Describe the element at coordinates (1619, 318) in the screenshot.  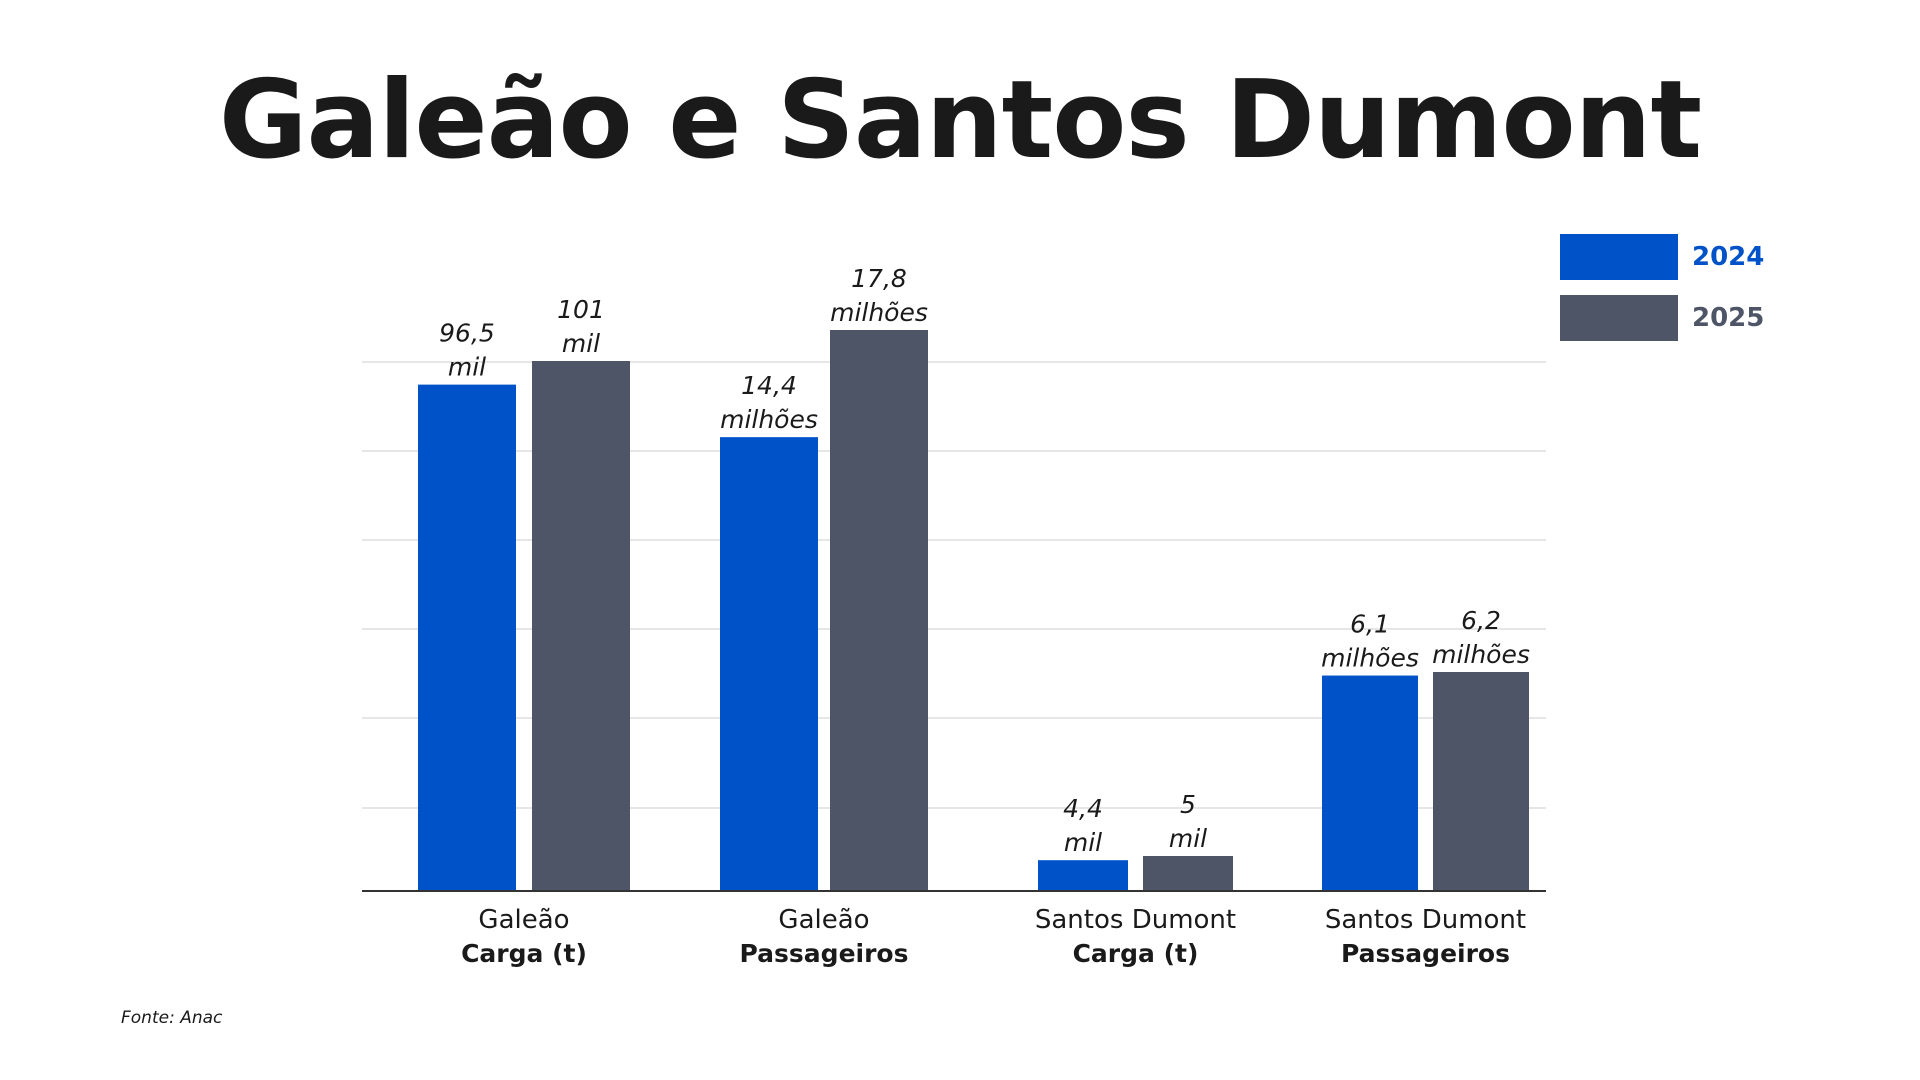
I see `legend-swatch-2025` at that location.